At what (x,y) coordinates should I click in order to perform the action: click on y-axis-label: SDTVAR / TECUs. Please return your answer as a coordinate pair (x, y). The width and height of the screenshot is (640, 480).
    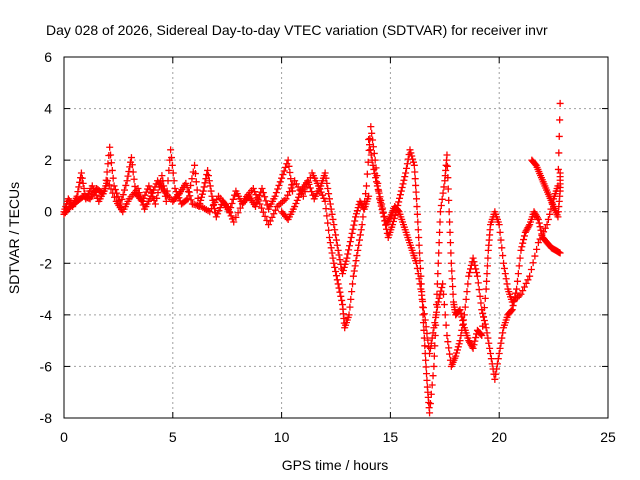
    Looking at the image, I should click on (14, 238).